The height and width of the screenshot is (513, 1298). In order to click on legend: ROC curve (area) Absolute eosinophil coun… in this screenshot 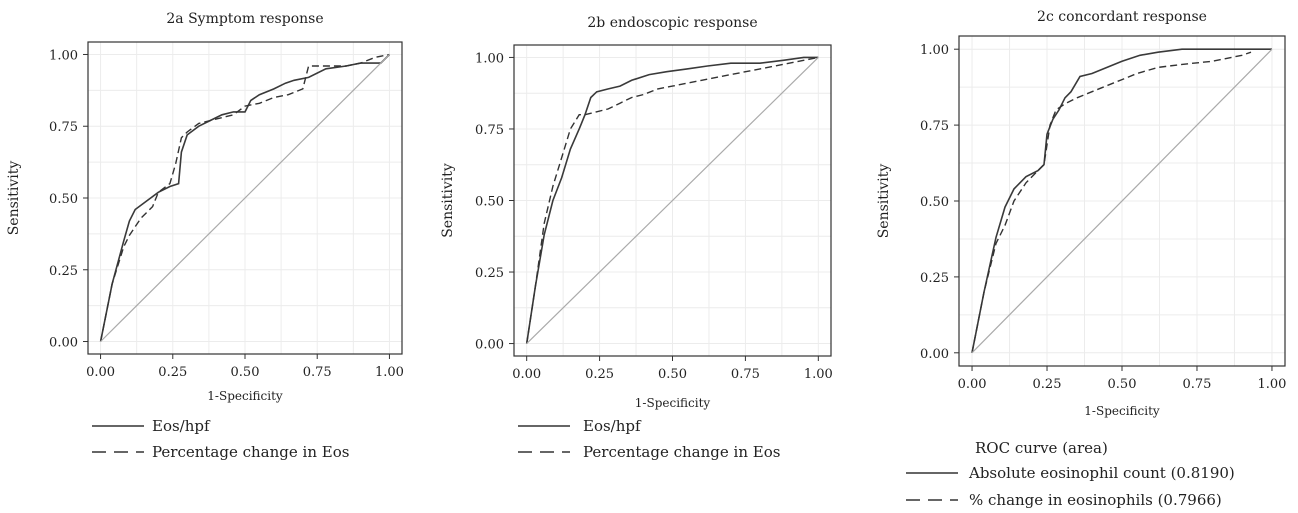, I will do `click(1070, 474)`.